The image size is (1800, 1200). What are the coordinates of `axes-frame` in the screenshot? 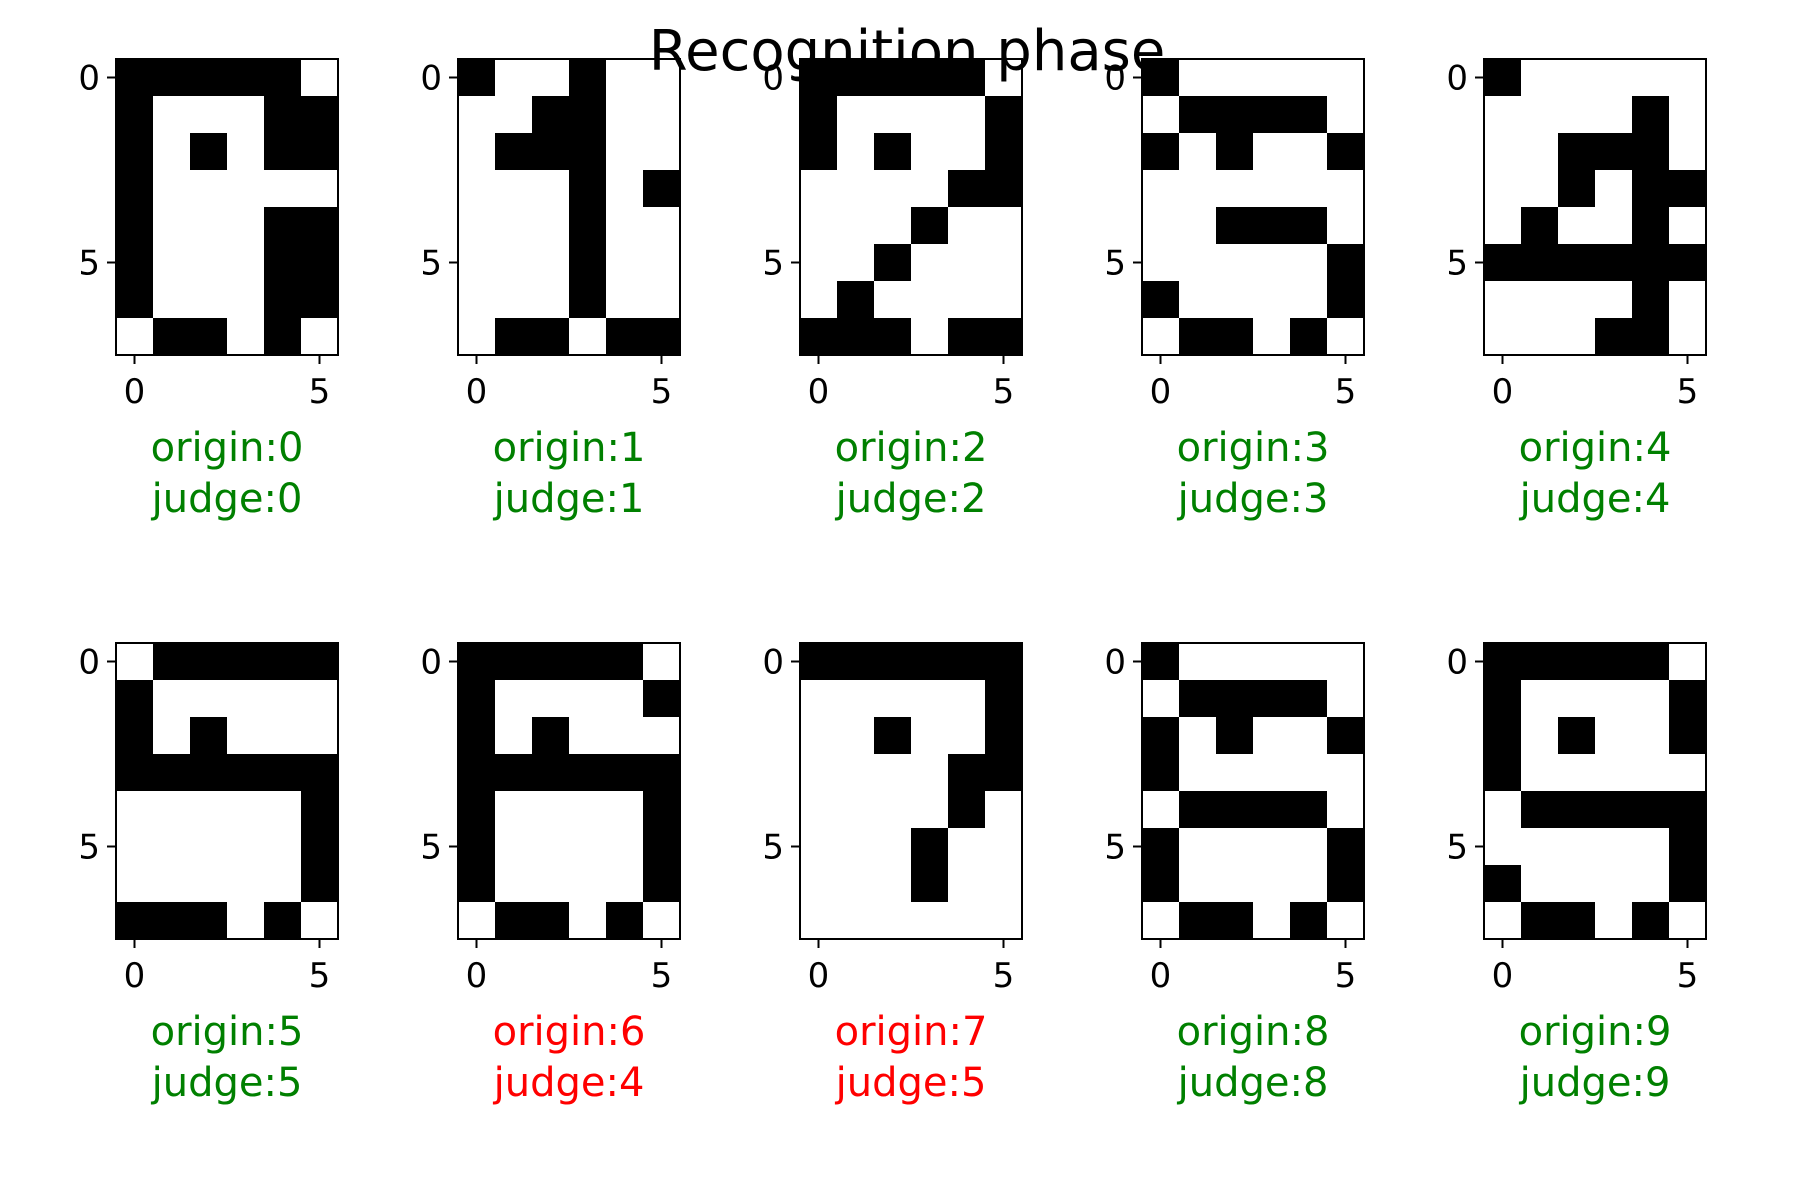 It's located at (911, 207).